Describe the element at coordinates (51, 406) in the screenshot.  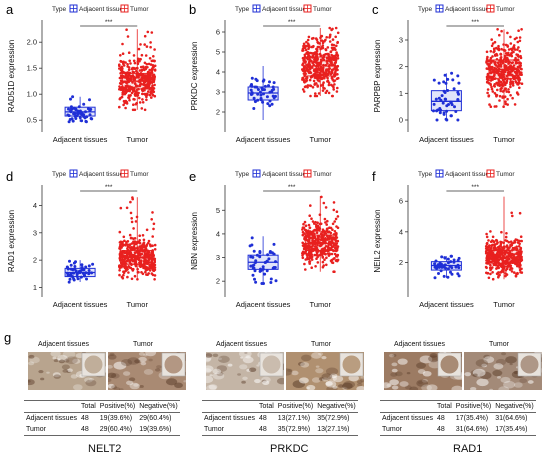
I see `header-cell` at that location.